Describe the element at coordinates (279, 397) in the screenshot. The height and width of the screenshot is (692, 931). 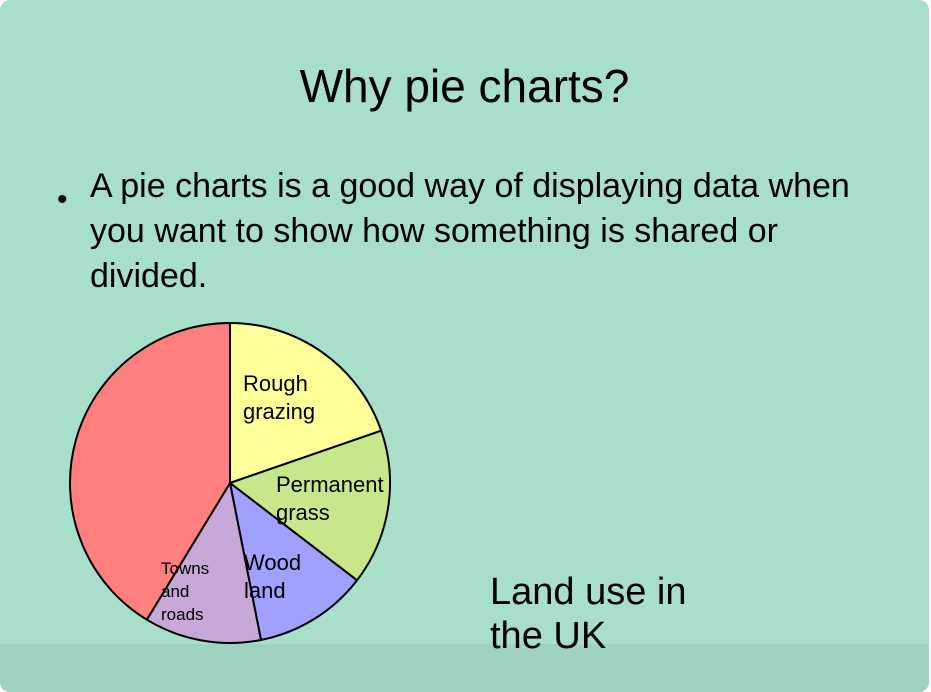
I see `pie-label-rough-grazing: Rough grazing` at that location.